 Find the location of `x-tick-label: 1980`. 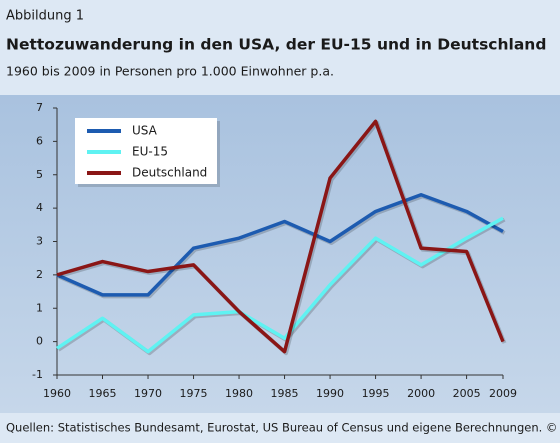

x-tick-label: 1980 is located at coordinates (239, 393).